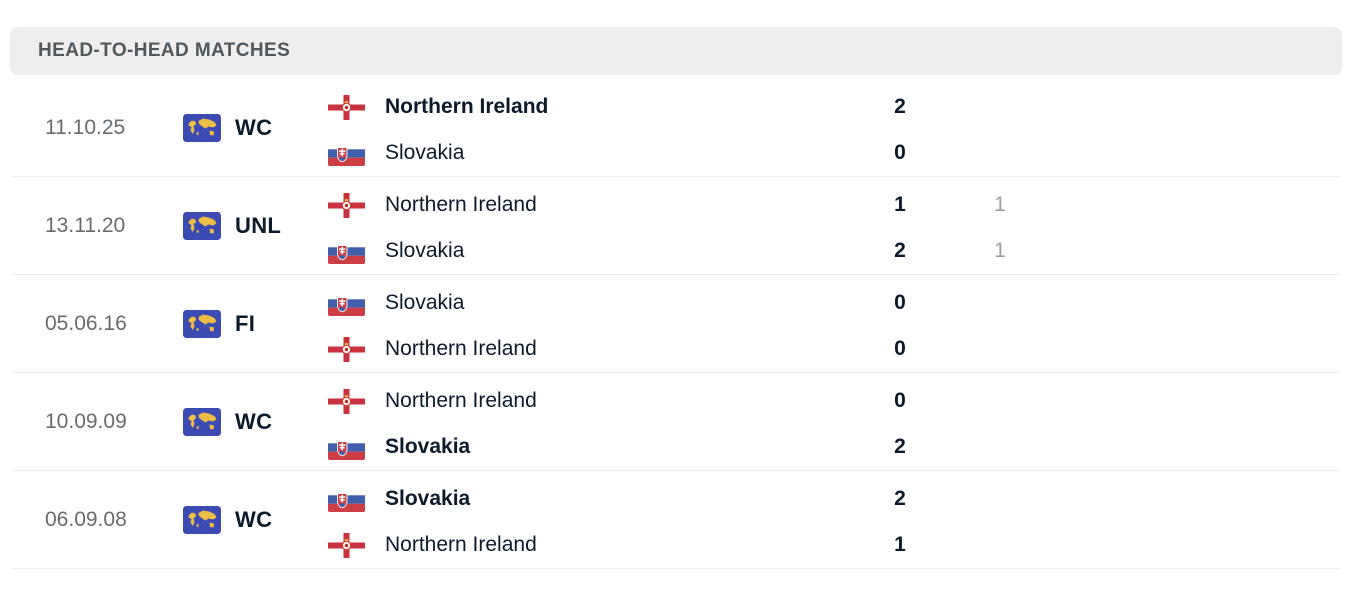 The image size is (1352, 605). I want to click on team-line-away: Slovakia 0, so click(834, 153).